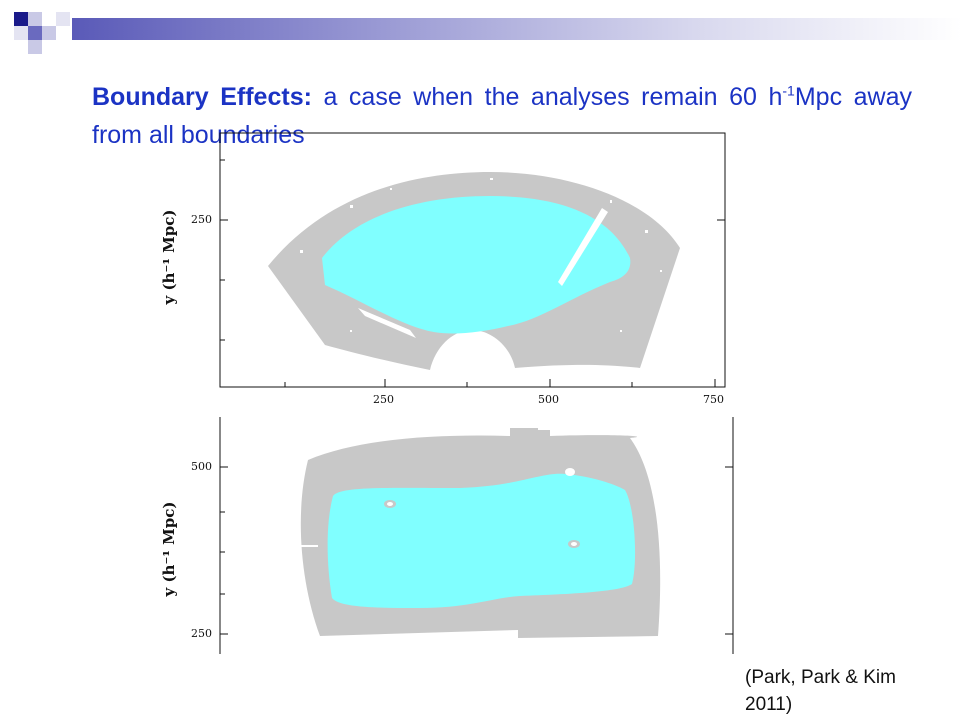 The image size is (960, 720). I want to click on survey-gap-left, so click(387, 323).